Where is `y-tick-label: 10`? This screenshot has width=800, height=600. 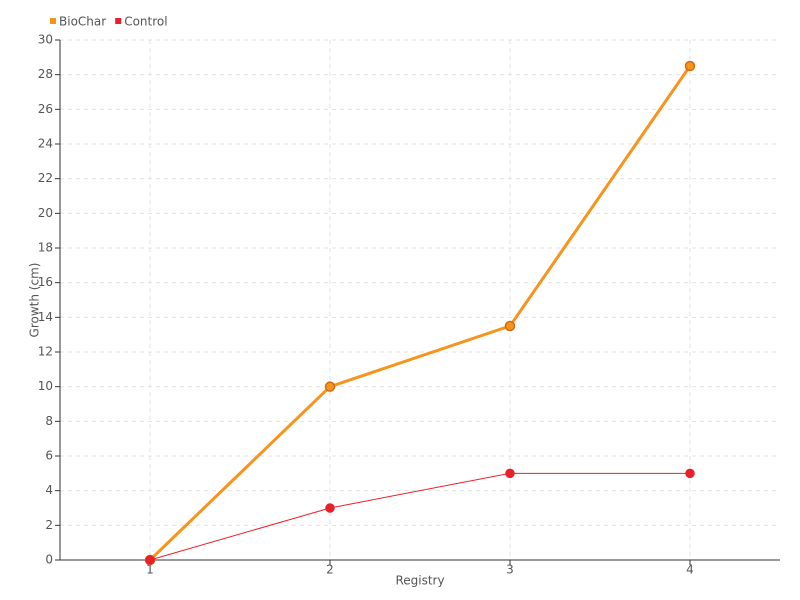 y-tick-label: 10 is located at coordinates (45, 386).